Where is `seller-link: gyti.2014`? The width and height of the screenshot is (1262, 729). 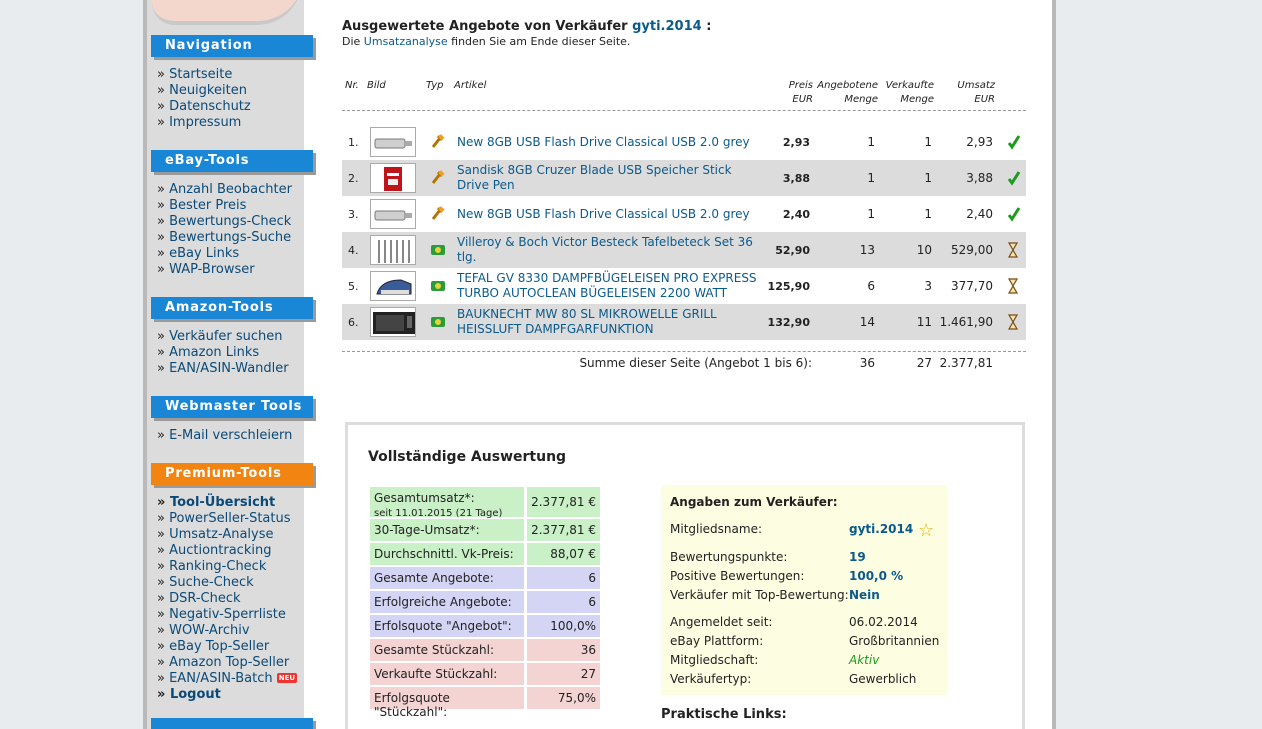
seller-link: gyti.2014 is located at coordinates (667, 26).